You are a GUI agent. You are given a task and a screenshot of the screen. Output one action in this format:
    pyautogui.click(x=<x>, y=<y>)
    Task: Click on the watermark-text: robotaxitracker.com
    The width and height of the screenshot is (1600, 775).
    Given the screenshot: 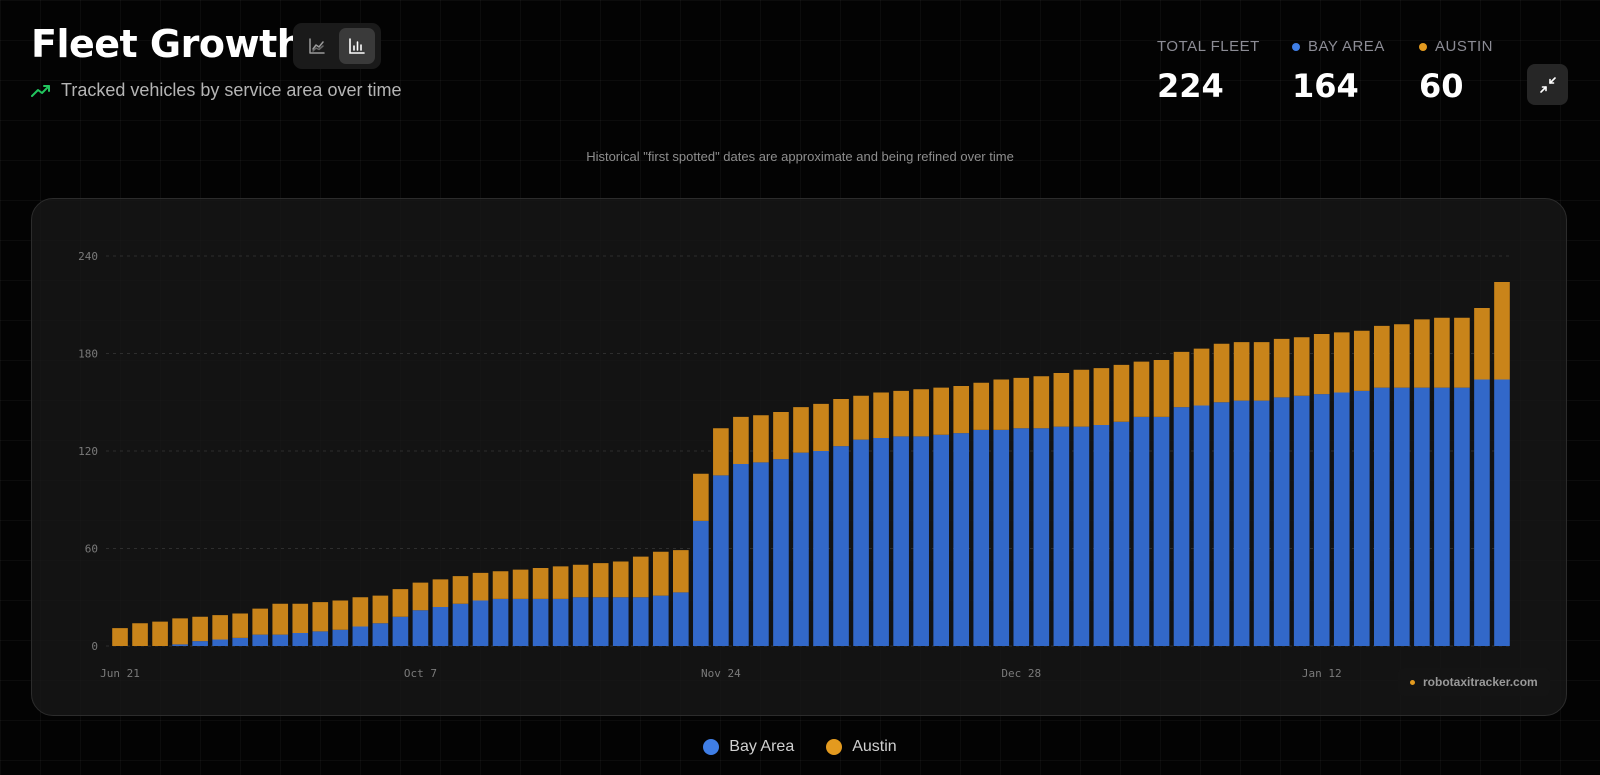 What is the action you would take?
    pyautogui.click(x=1480, y=682)
    